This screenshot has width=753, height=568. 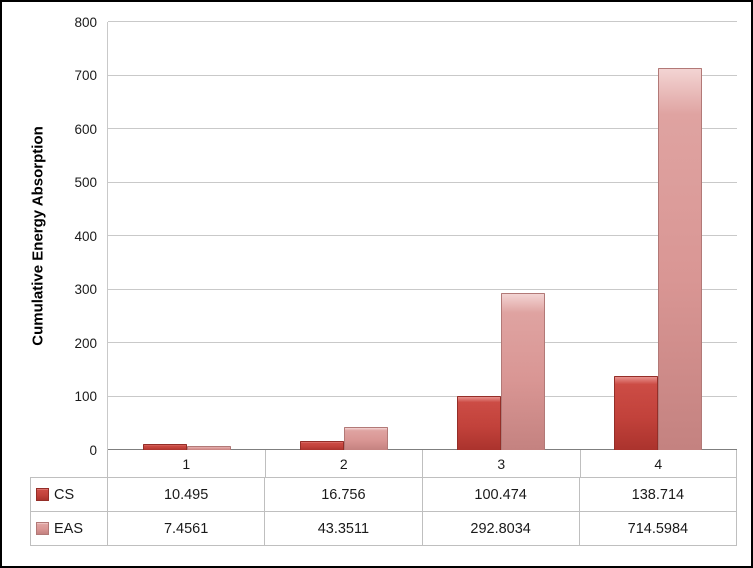 I want to click on table-cell-cs-3: 100.474, so click(x=501, y=495).